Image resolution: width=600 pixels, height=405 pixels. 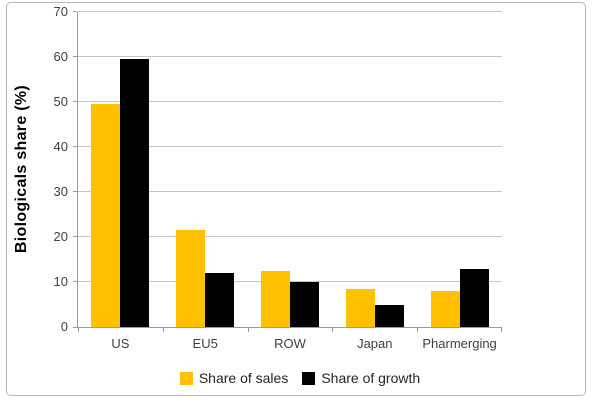 I want to click on y-tick-label-60: 60, so click(x=60, y=56).